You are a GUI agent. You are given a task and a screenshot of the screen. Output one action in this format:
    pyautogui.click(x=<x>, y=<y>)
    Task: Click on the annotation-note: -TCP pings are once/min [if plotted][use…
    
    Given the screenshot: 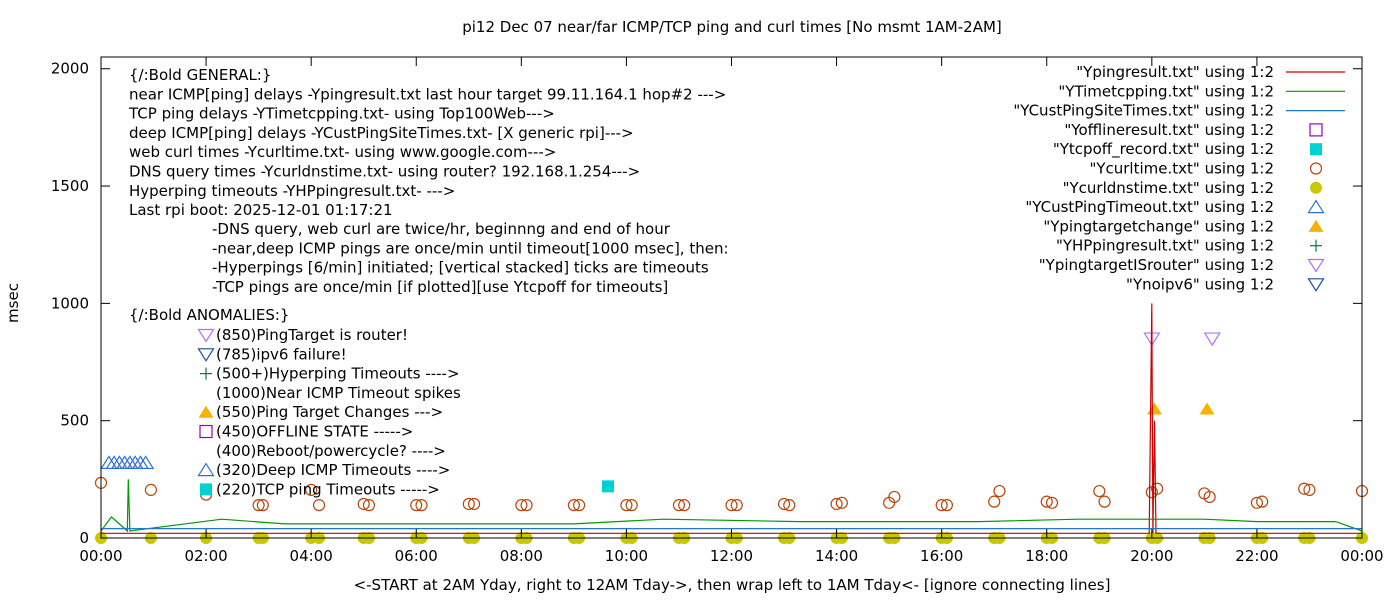 What is the action you would take?
    pyautogui.click(x=440, y=287)
    